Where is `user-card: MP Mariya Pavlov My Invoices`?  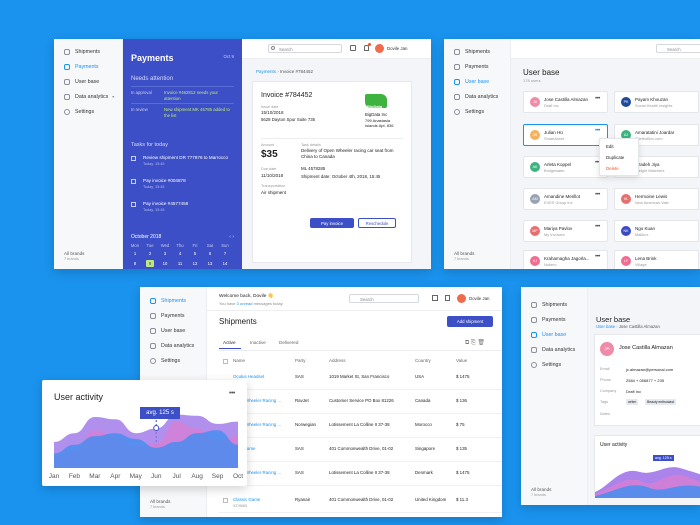
user-card: MP Mariya Pavlov My Invoices is located at coordinates (565, 231).